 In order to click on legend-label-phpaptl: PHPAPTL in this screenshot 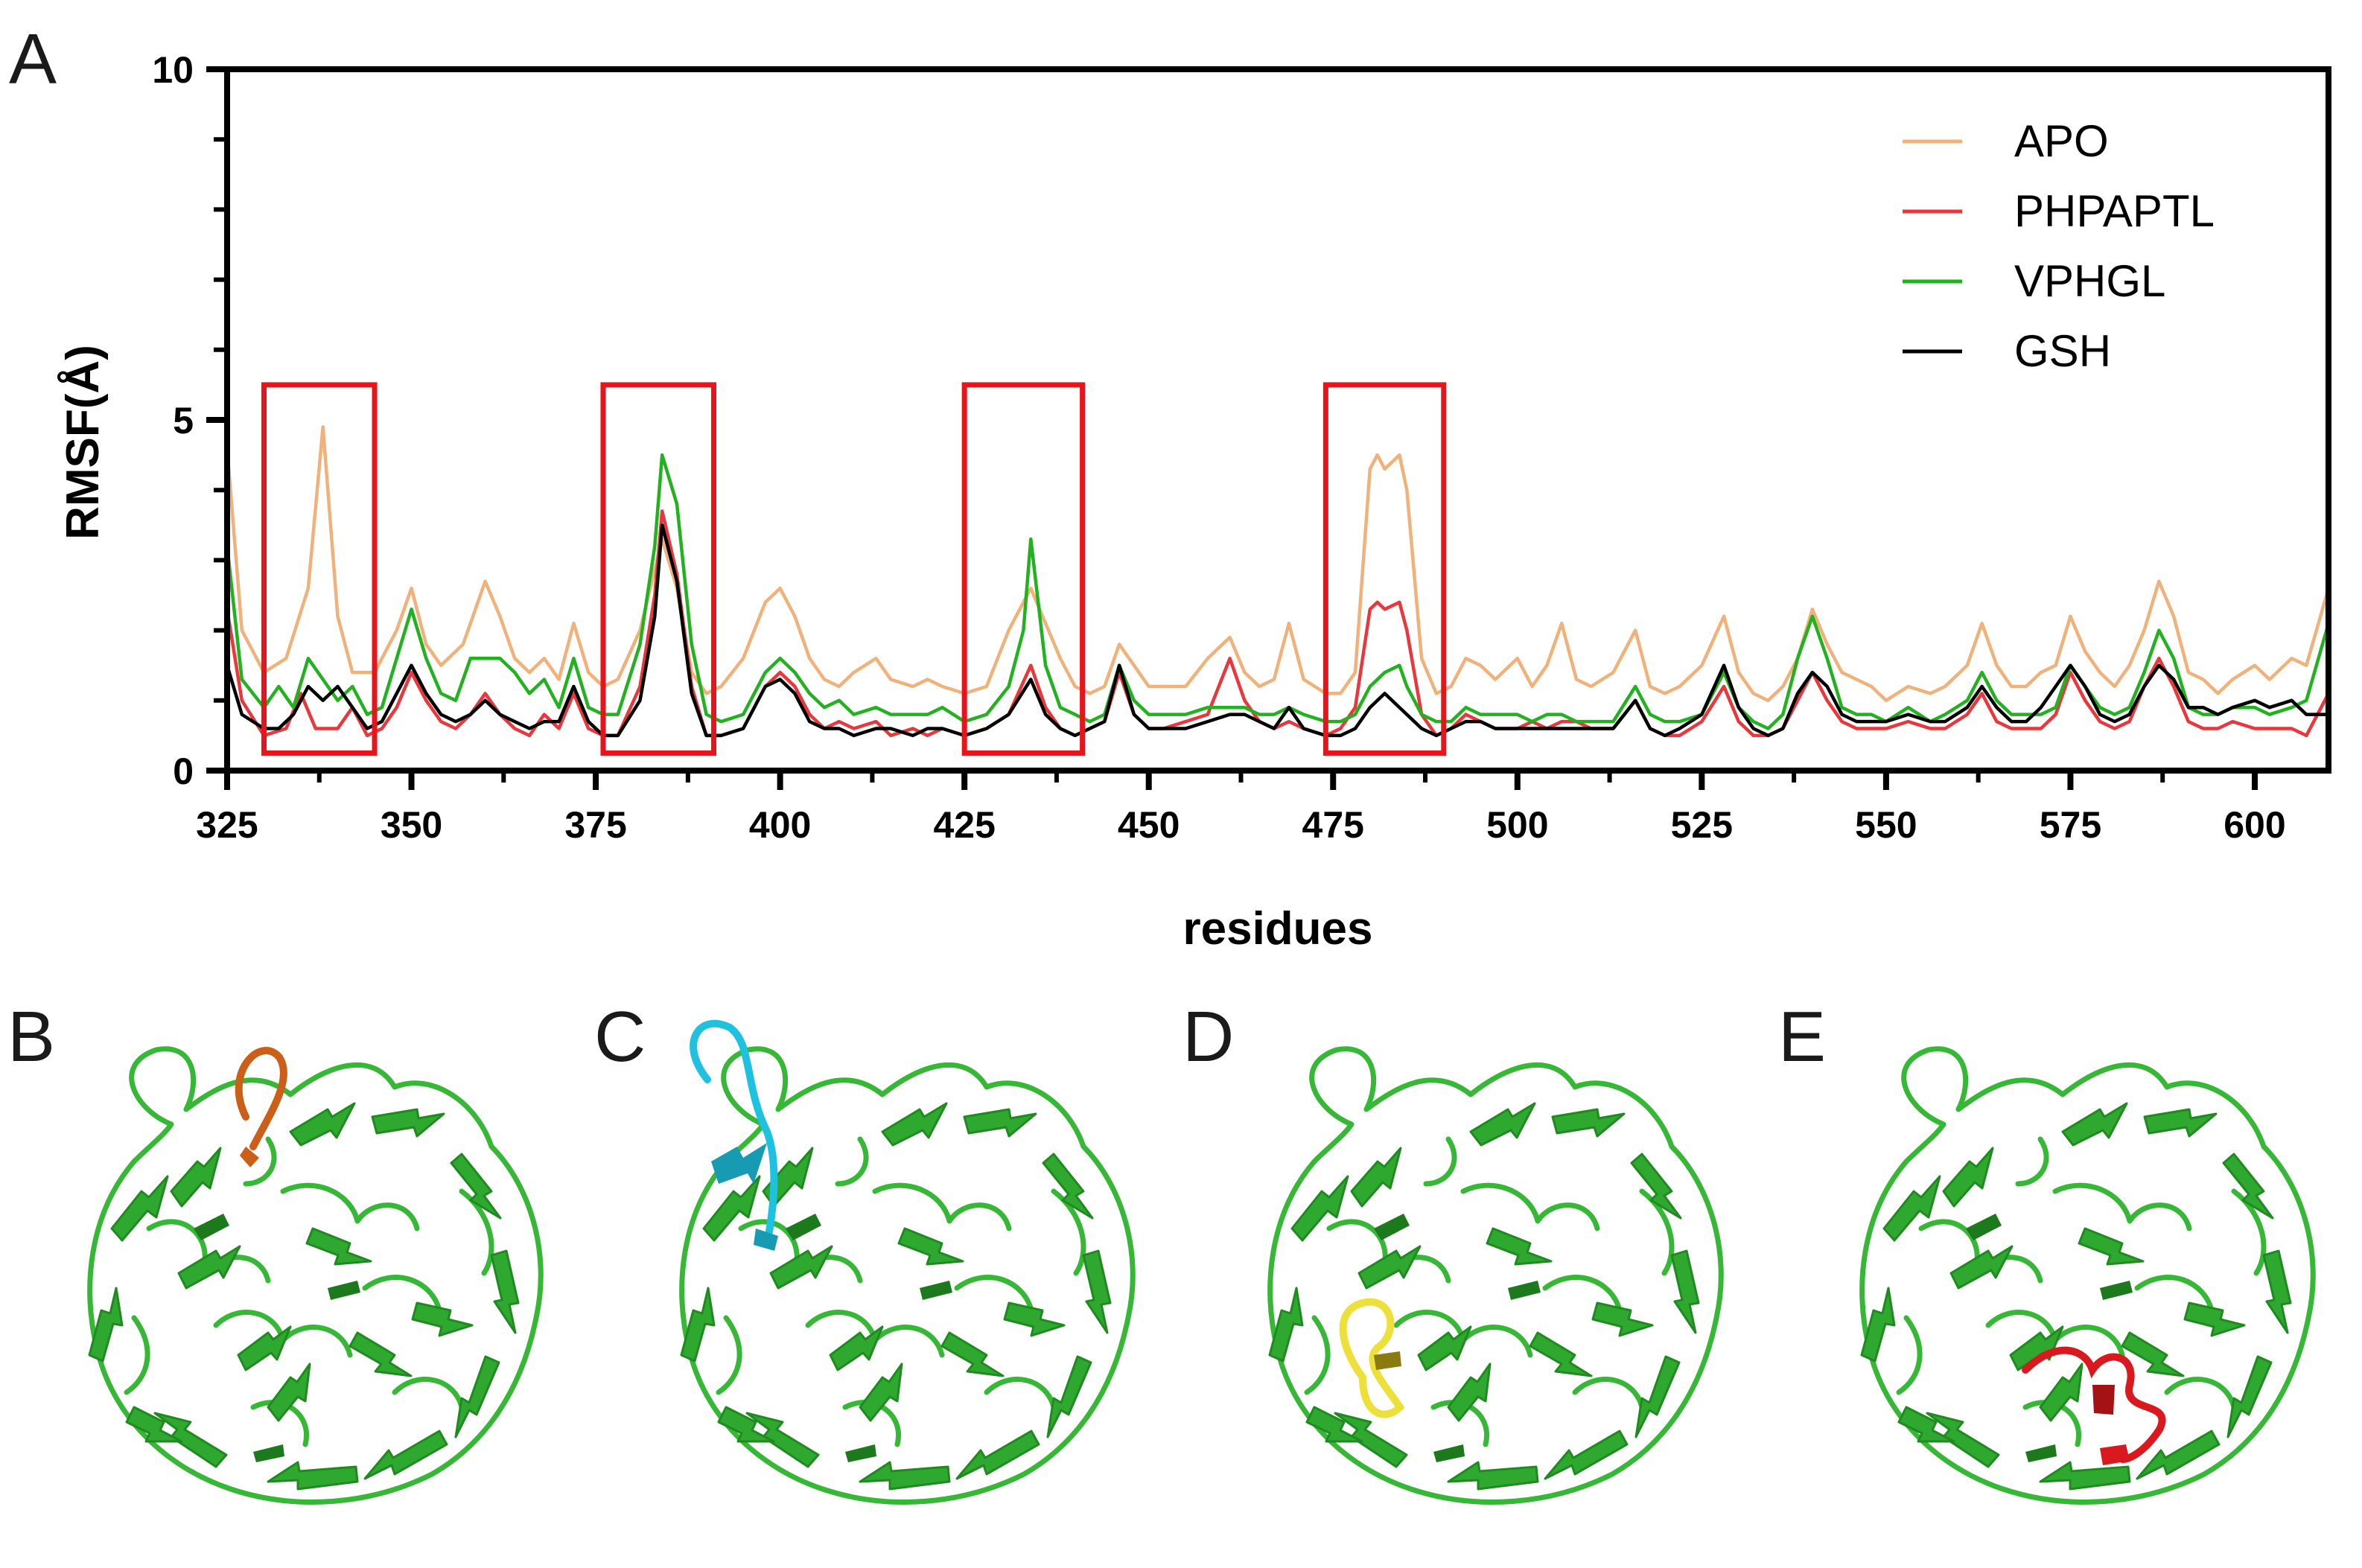, I will do `click(2114, 211)`.